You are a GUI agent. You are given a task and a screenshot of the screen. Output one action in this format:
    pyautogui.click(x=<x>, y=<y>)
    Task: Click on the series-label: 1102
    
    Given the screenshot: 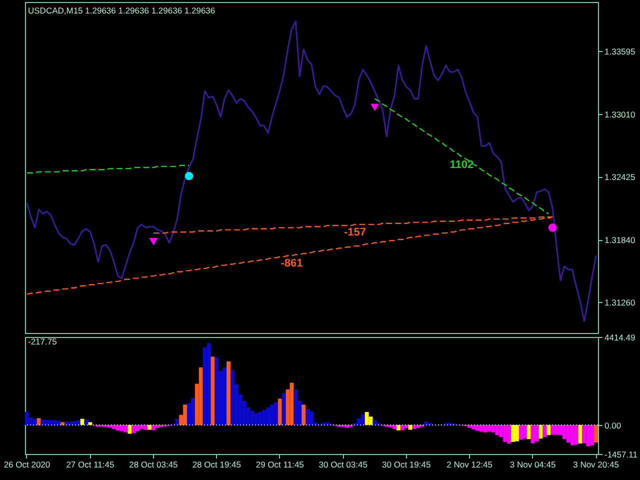 What is the action you would take?
    pyautogui.click(x=462, y=164)
    